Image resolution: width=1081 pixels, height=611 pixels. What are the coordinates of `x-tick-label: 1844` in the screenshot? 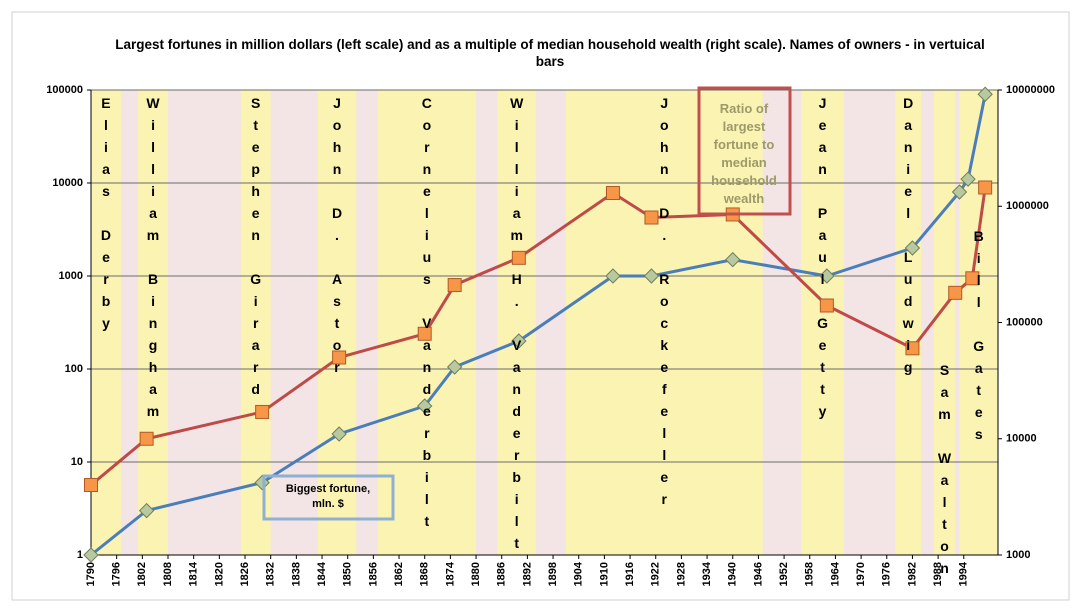 It's located at (322, 573).